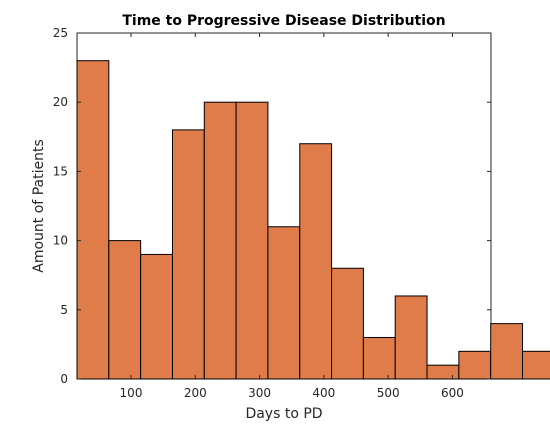 The image size is (550, 427). I want to click on x-tick-label: 600, so click(452, 393).